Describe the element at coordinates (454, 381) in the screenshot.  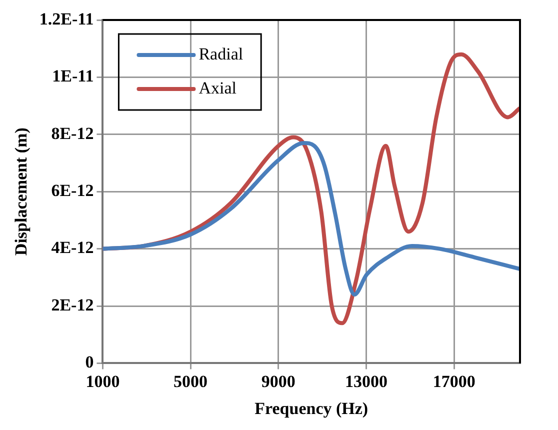
I see `x-tick-label: 17000` at that location.